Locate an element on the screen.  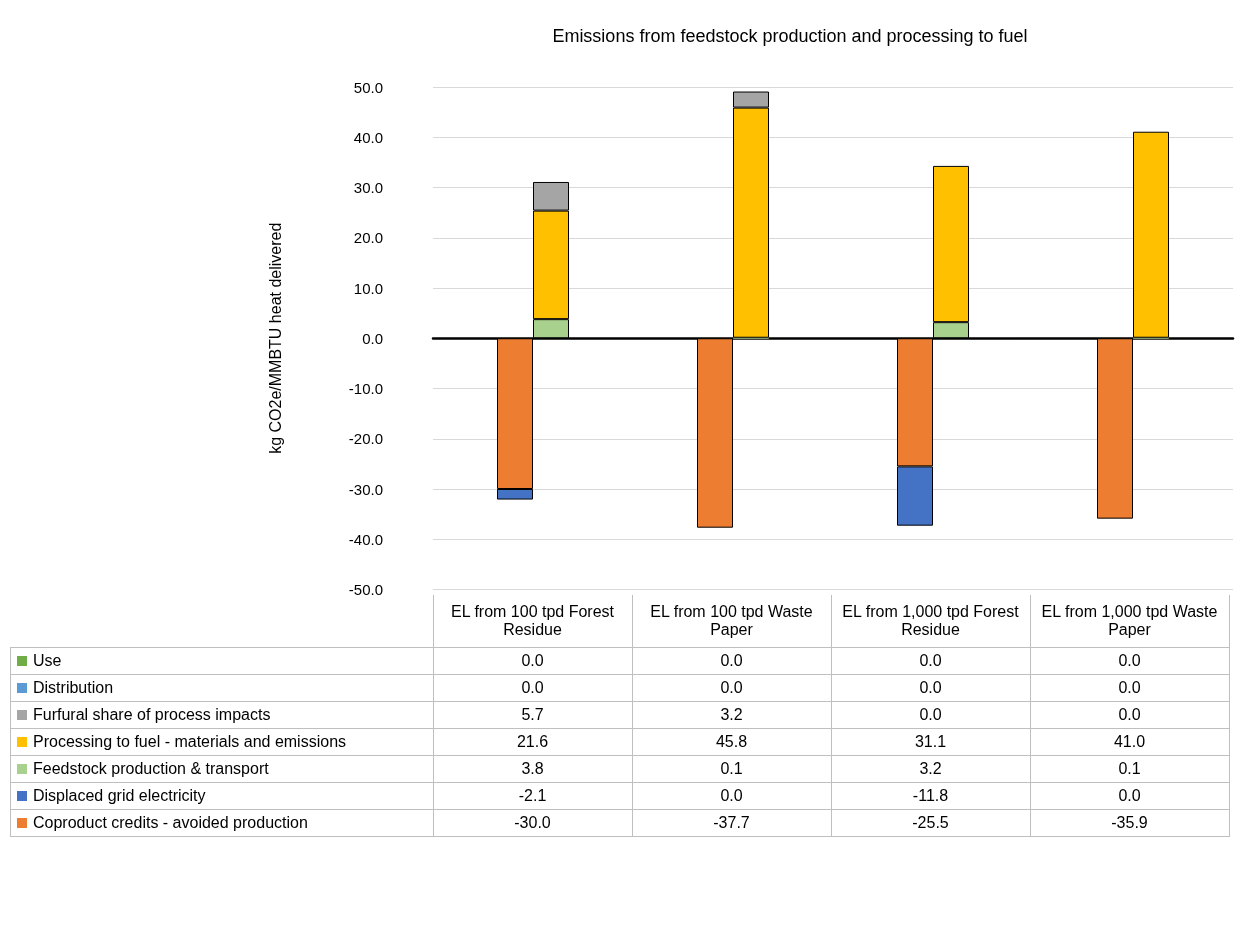
legend-label: Use is located at coordinates (221, 660).